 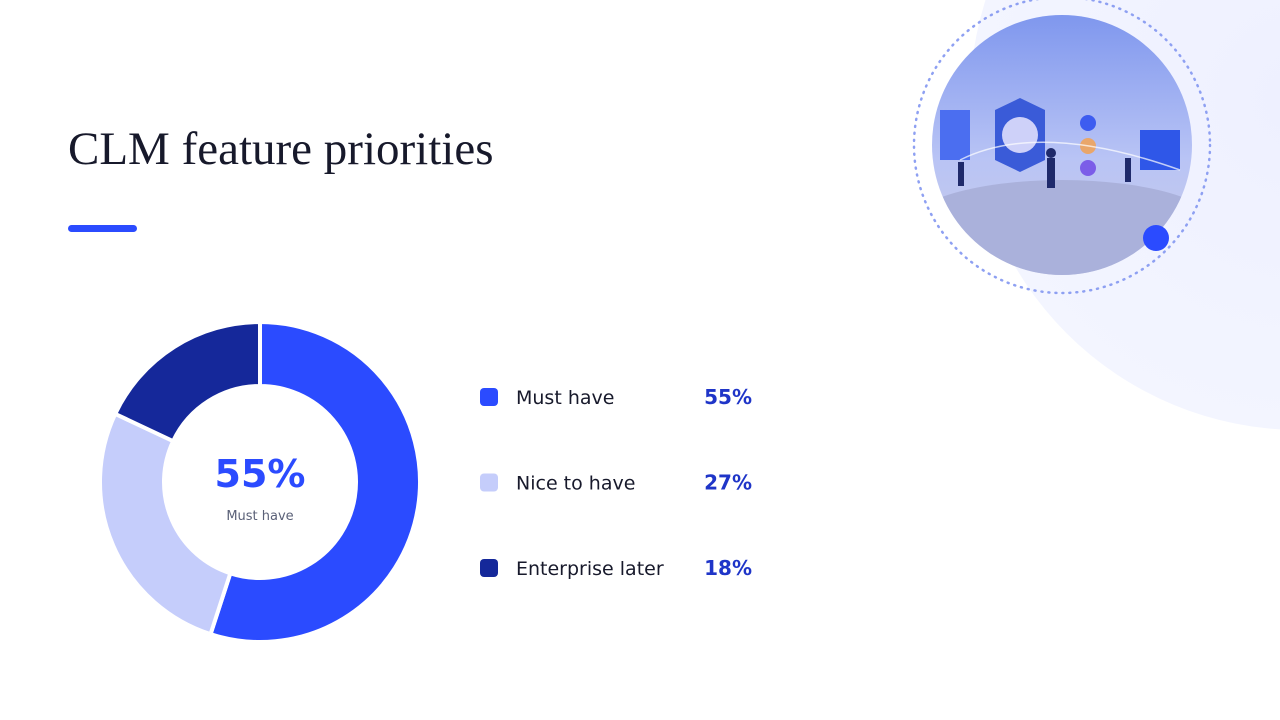 I want to click on legend-value: 27%, so click(x=728, y=483).